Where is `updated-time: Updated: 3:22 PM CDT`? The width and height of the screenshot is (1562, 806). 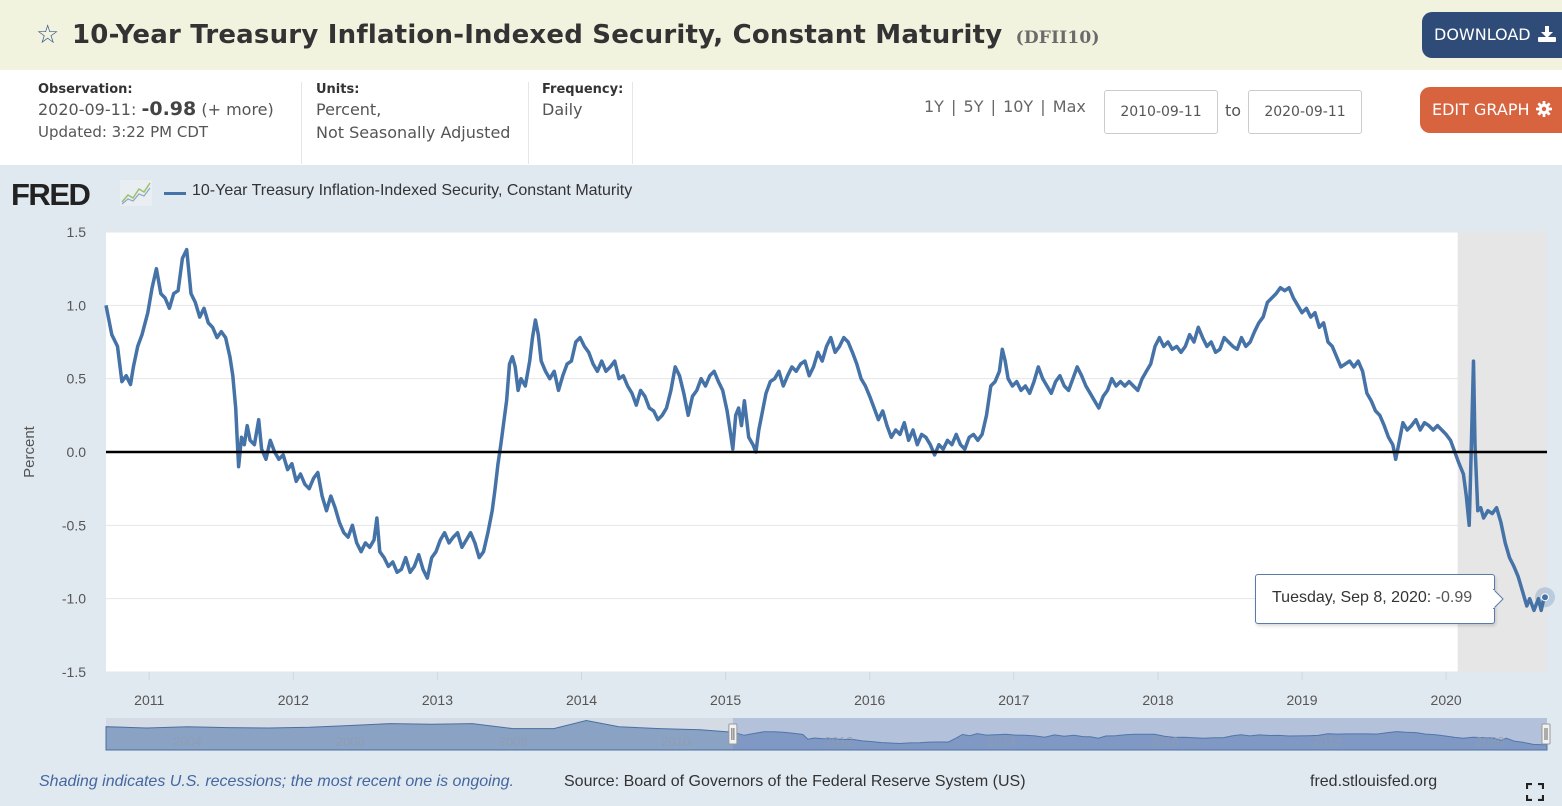
updated-time: Updated: 3:22 PM CDT is located at coordinates (123, 132).